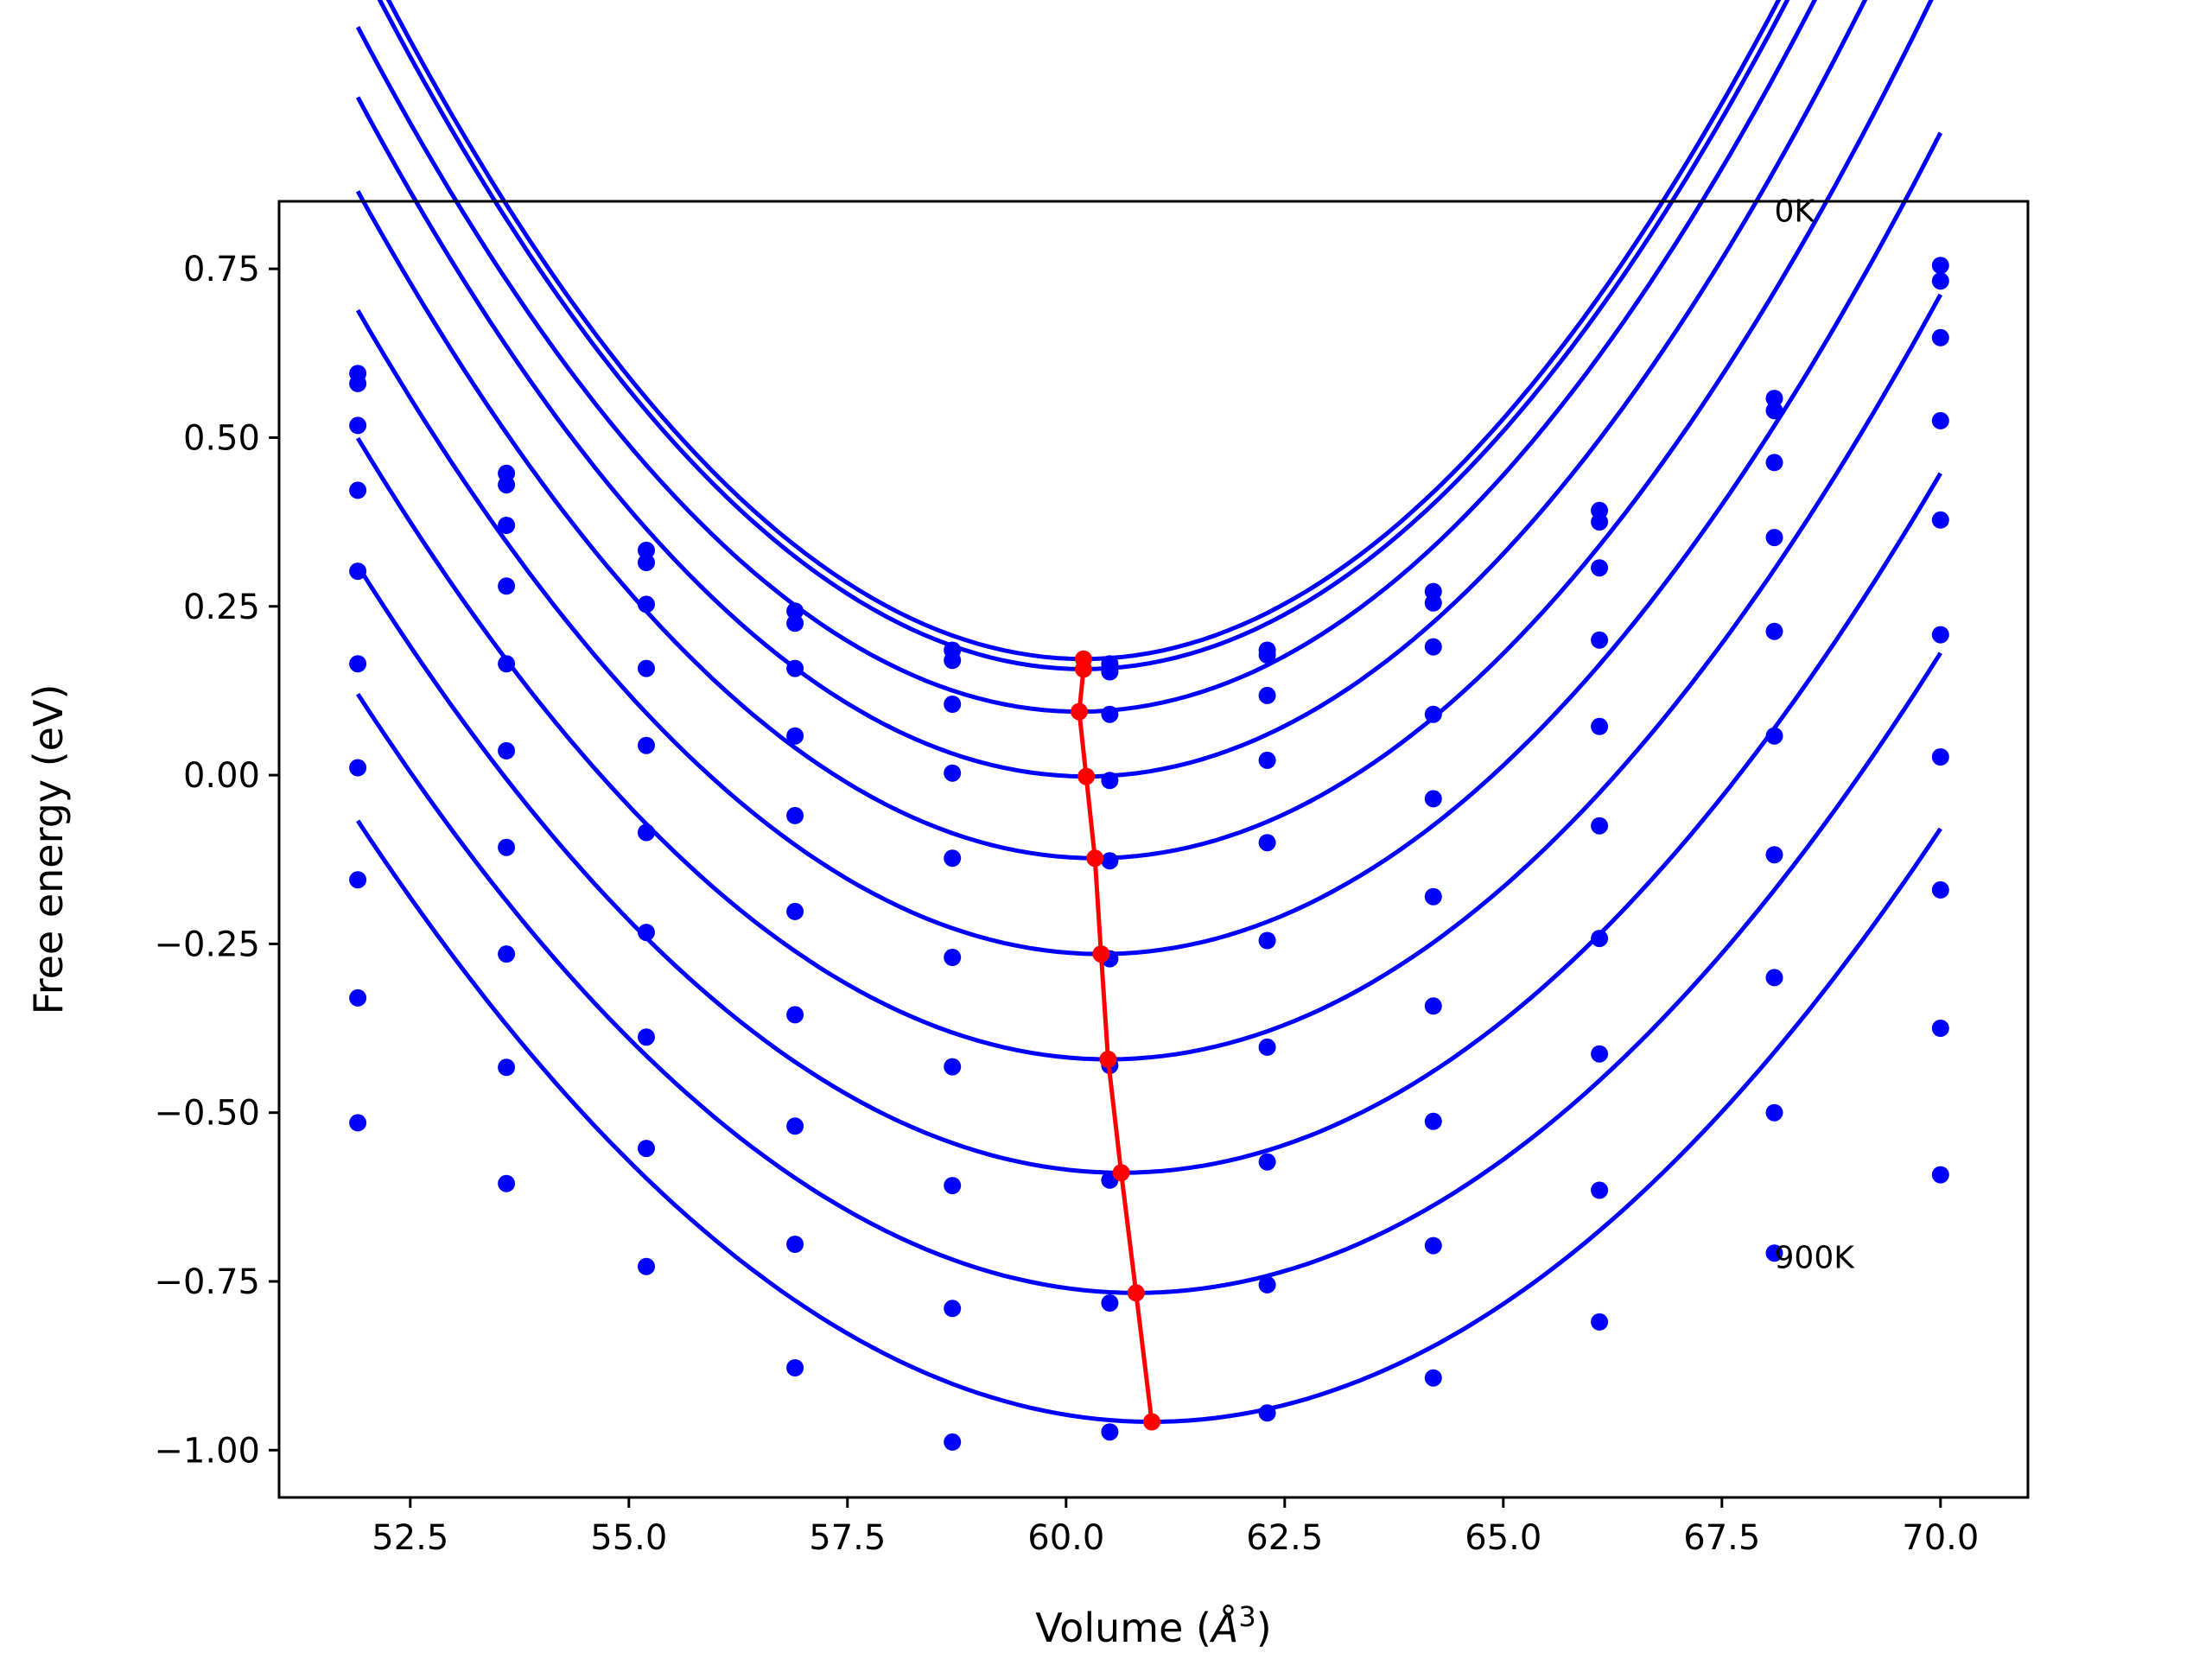 Image resolution: width=2212 pixels, height=1659 pixels. What do you see at coordinates (221, 776) in the screenshot?
I see `y-tick-label-3: 0.00` at bounding box center [221, 776].